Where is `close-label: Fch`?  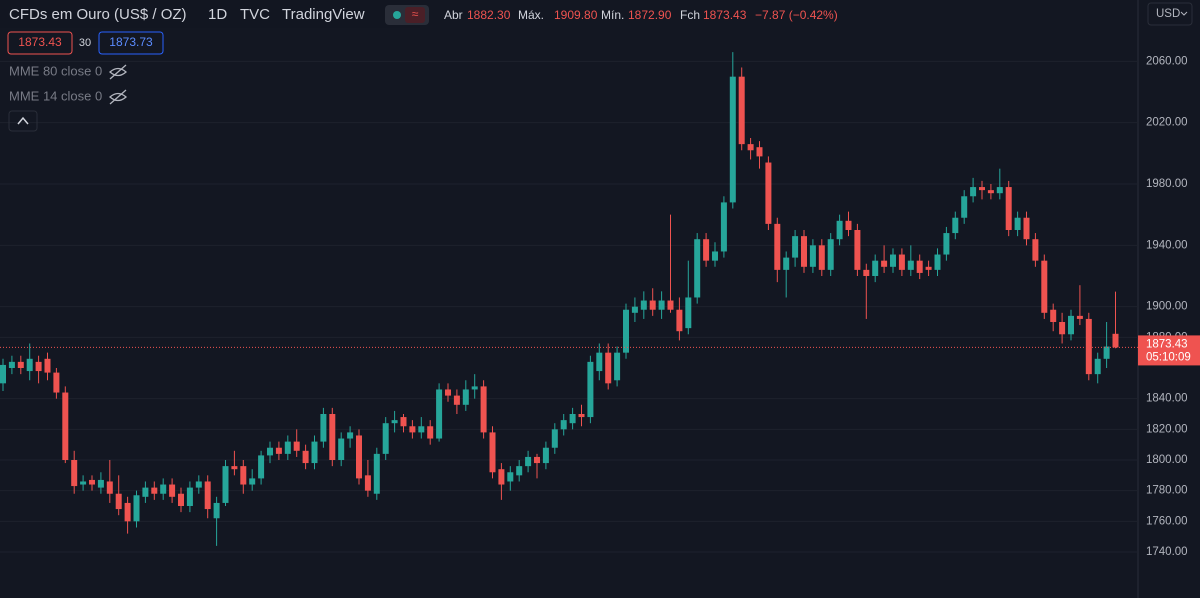 close-label: Fch is located at coordinates (690, 15).